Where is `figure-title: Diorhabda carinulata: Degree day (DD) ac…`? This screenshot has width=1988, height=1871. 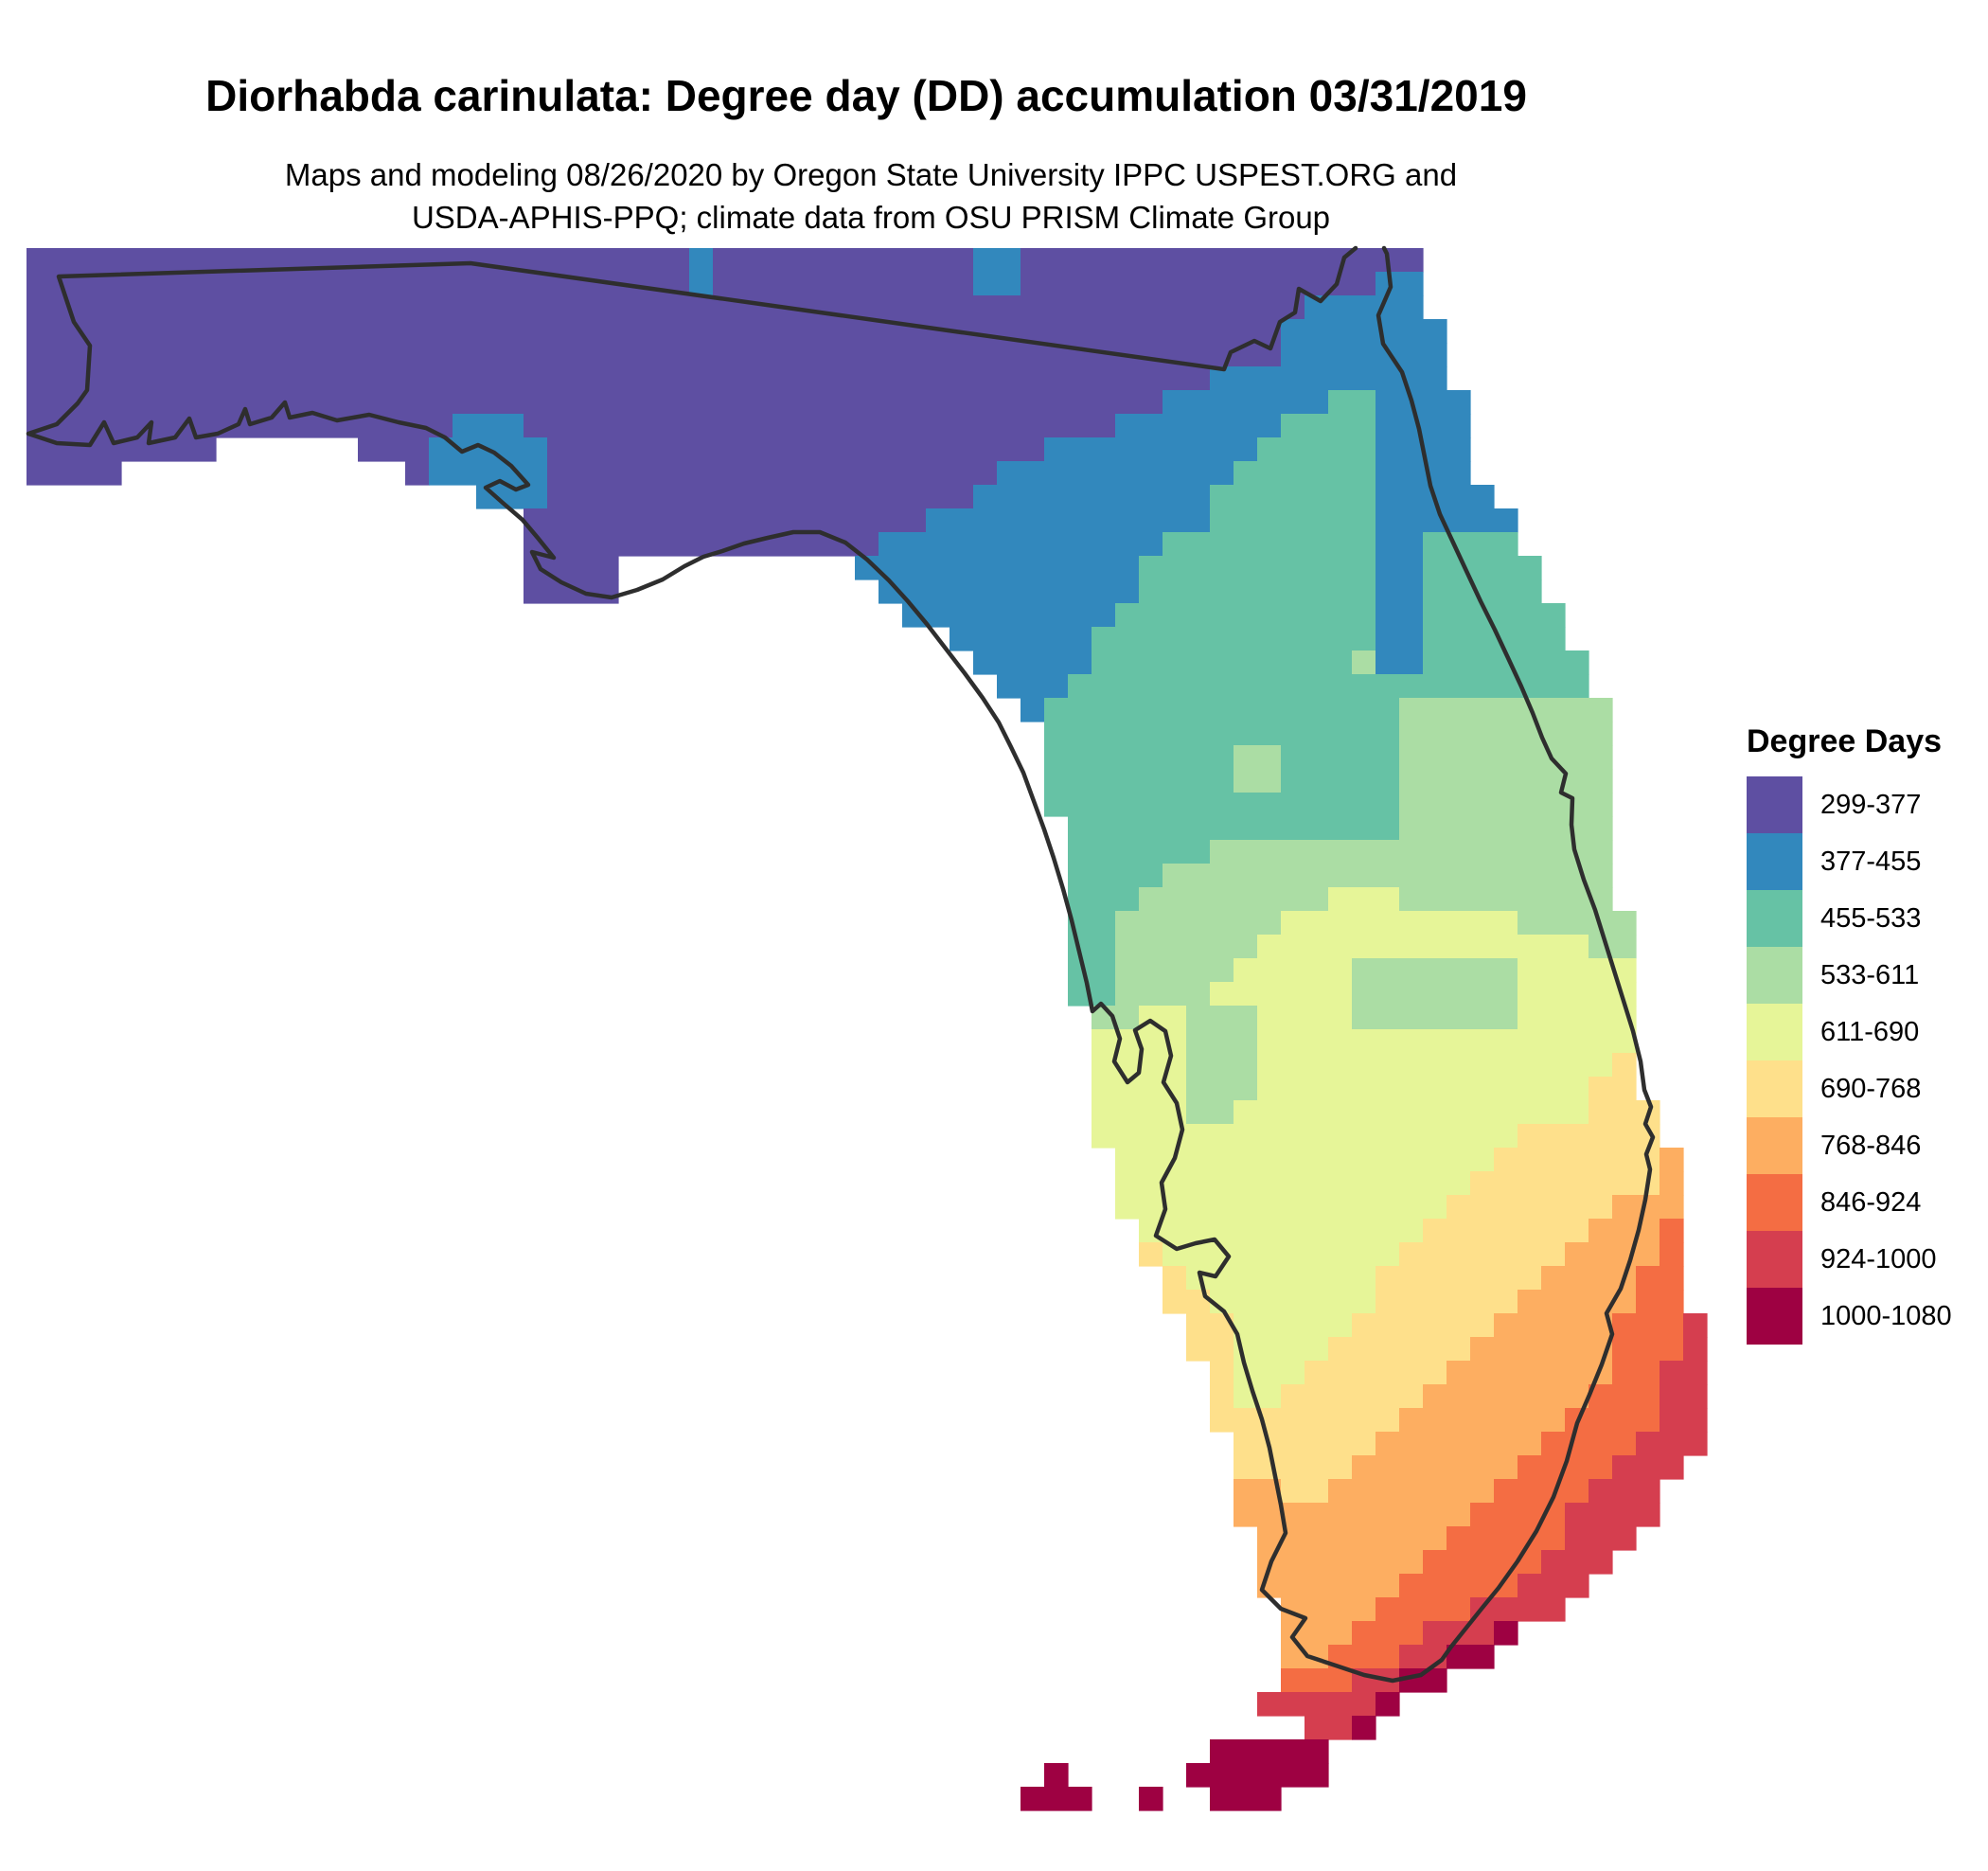
figure-title: Diorhabda carinulata: Degree day (DD) ac… is located at coordinates (866, 95).